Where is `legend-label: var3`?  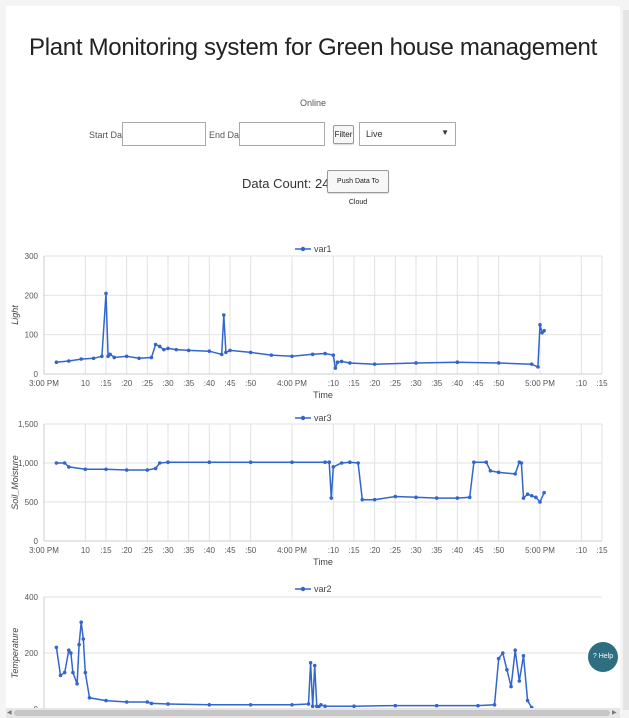 legend-label: var3 is located at coordinates (323, 418).